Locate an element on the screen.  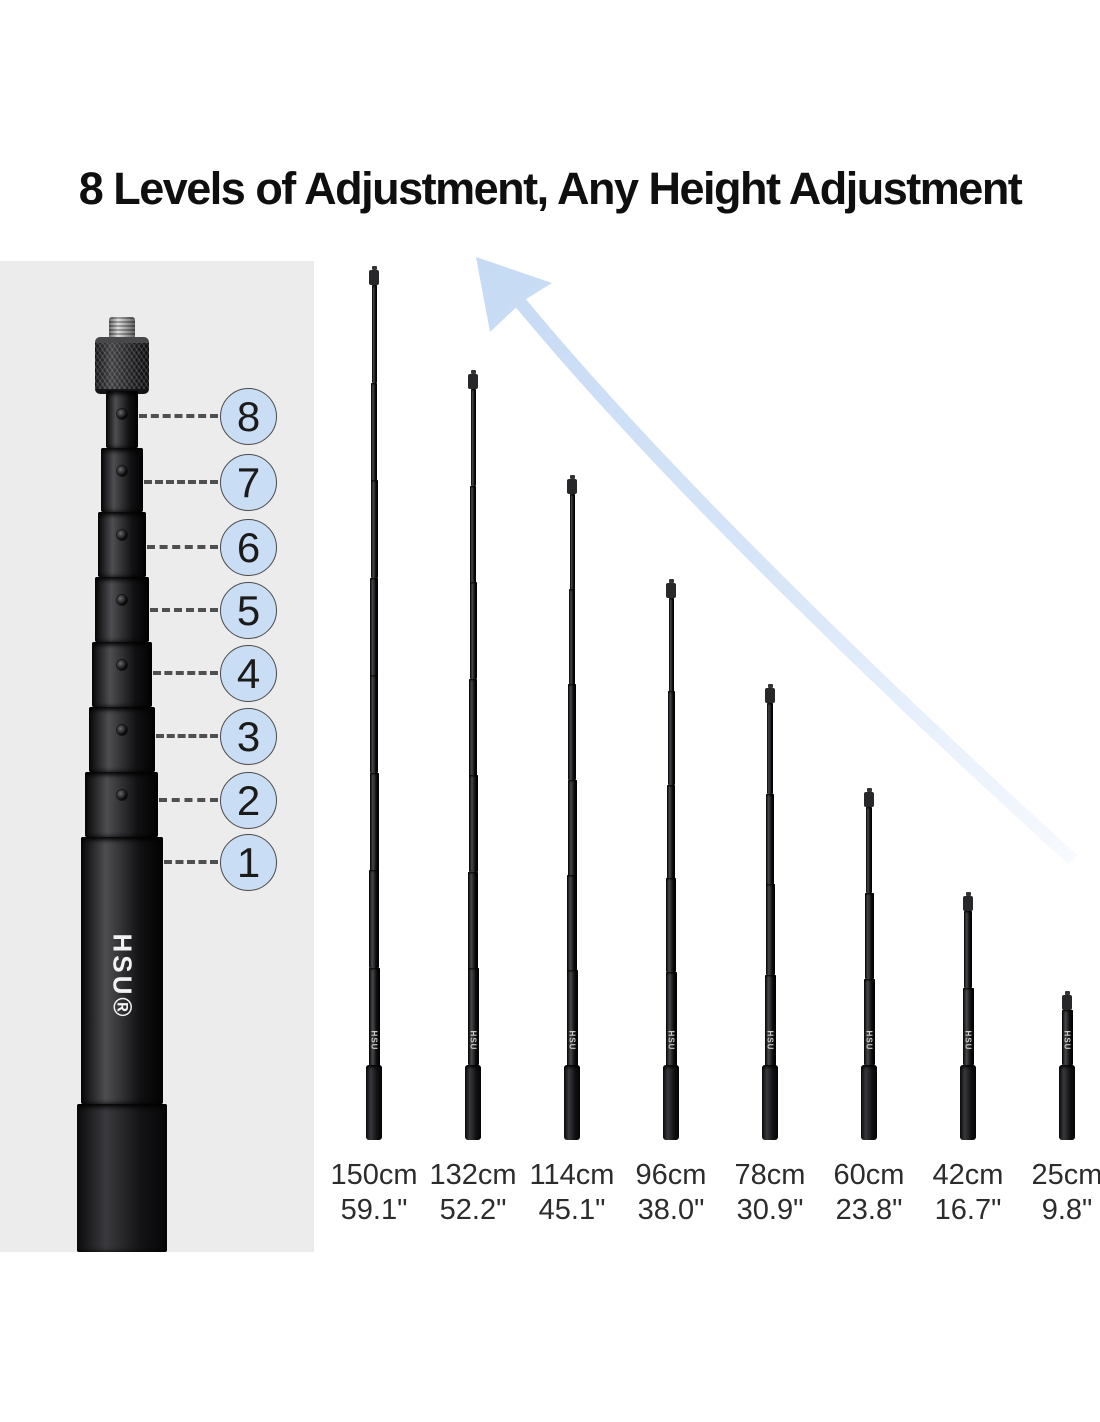
level-callout: 6 is located at coordinates (248, 547).